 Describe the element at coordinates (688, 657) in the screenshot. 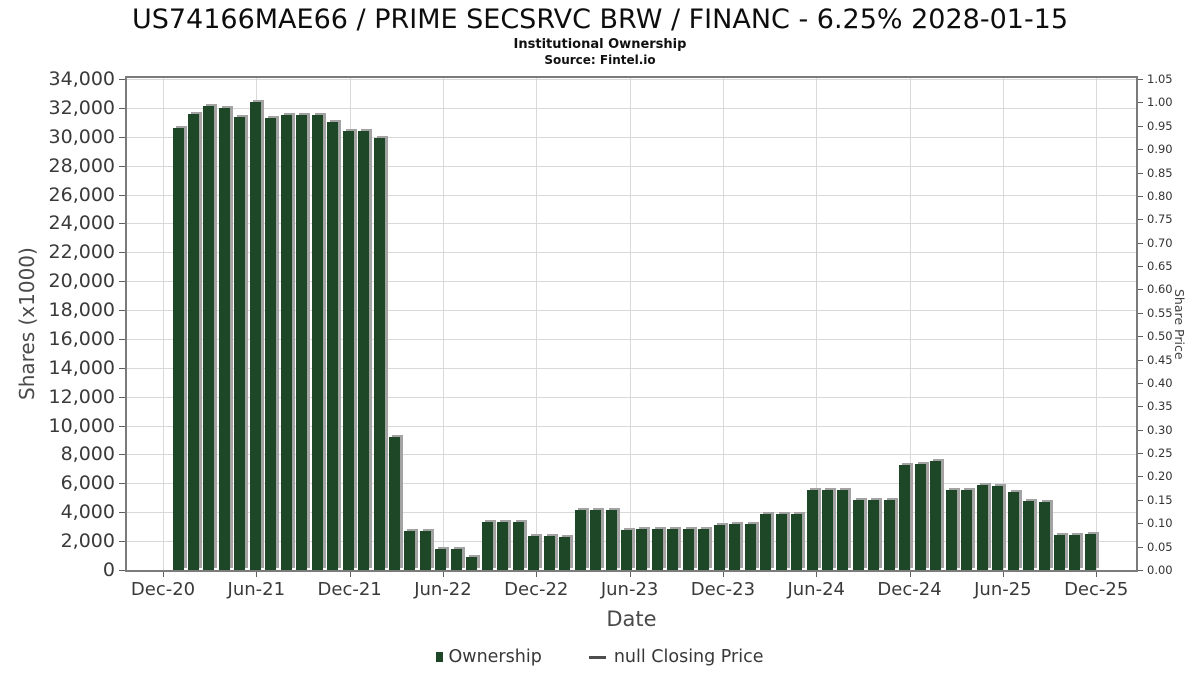

I see `legend-label-closing-price: null Closing Price` at that location.